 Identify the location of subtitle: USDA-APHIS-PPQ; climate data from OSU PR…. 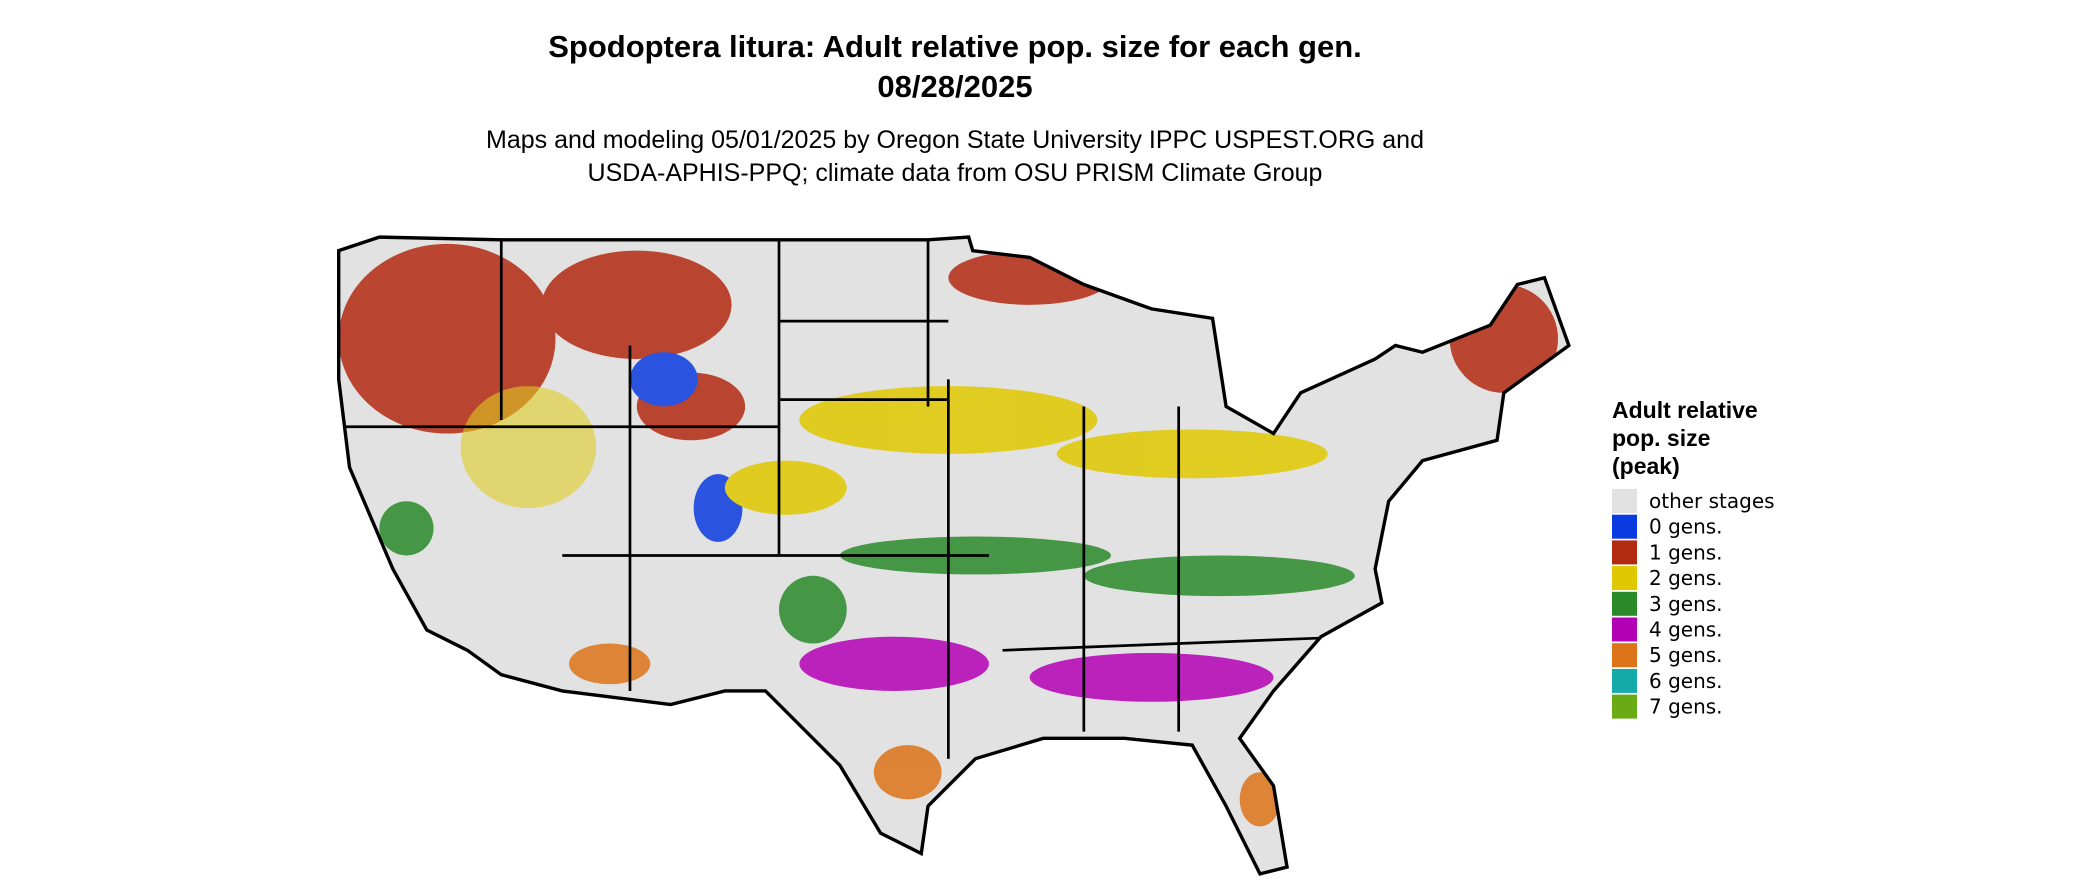
(955, 173).